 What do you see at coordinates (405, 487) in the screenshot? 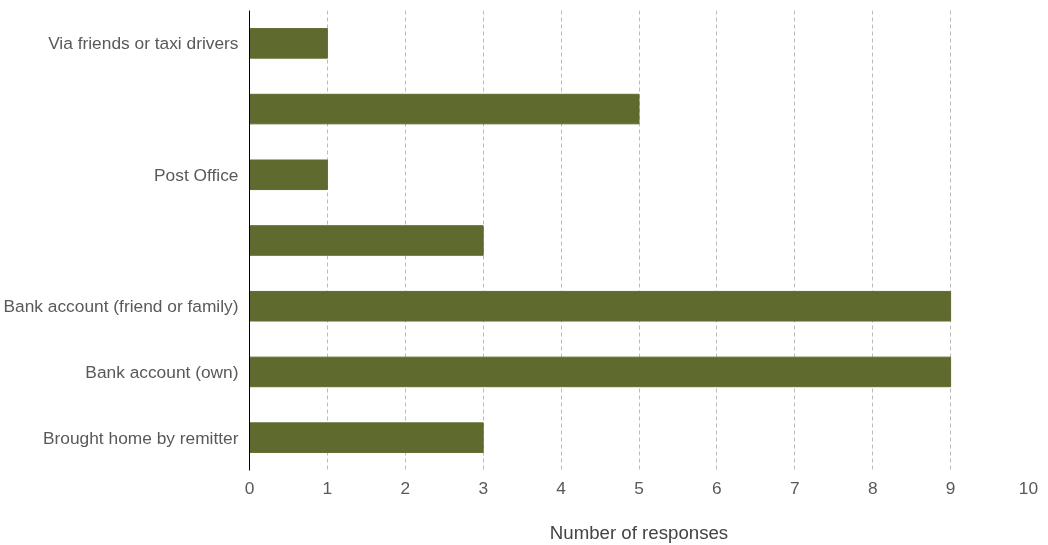
I see `x-tick-label: 2` at bounding box center [405, 487].